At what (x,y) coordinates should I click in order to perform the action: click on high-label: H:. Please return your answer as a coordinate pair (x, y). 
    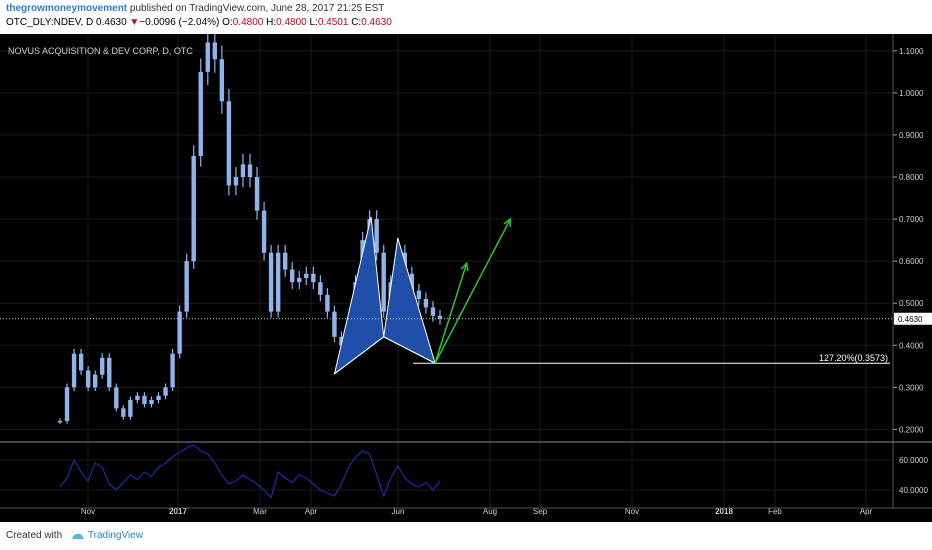
    Looking at the image, I should click on (271, 22).